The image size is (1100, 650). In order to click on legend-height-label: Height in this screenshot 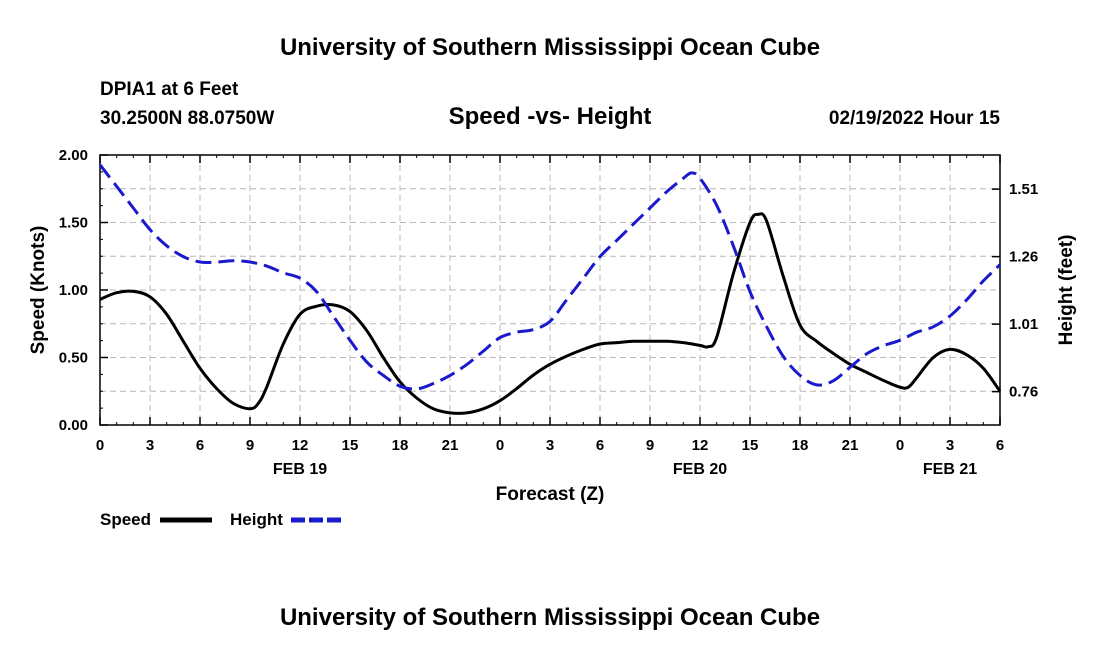, I will do `click(256, 519)`.